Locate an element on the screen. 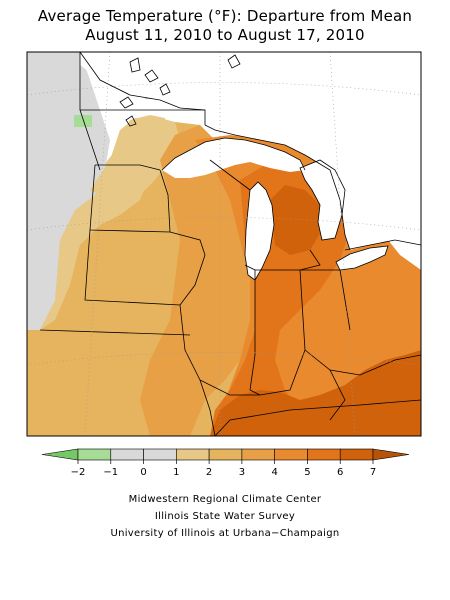 This screenshot has height=600, width=450. legend-low-arrow is located at coordinates (60, 454).